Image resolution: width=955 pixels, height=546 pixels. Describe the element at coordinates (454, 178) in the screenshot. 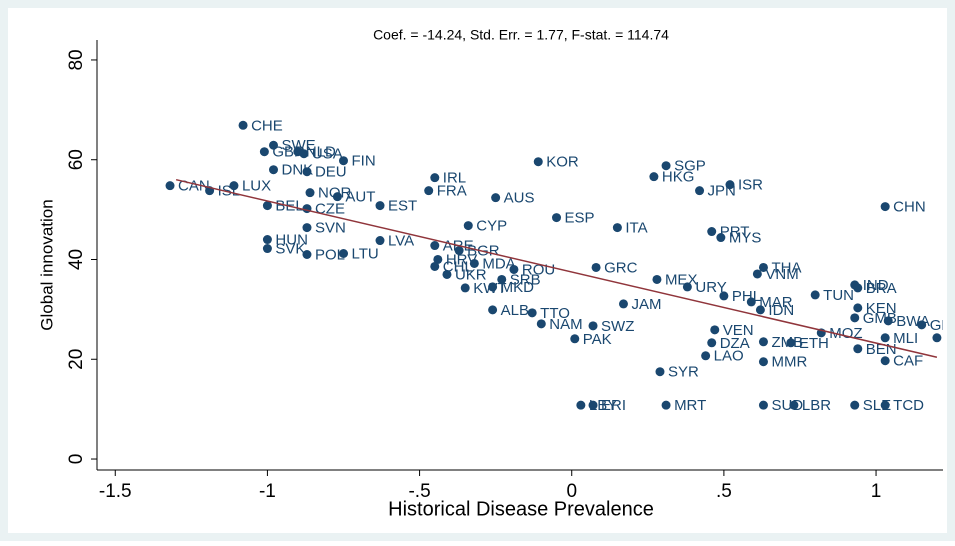

I see `point-label: IRL` at that location.